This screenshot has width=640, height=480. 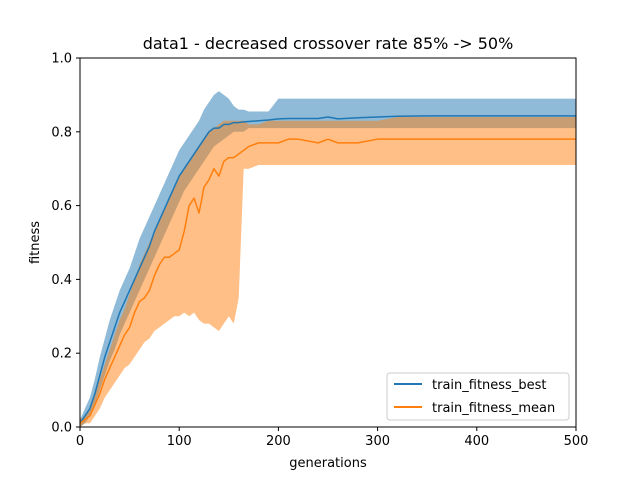 I want to click on x-tick-label: 200, so click(x=278, y=441).